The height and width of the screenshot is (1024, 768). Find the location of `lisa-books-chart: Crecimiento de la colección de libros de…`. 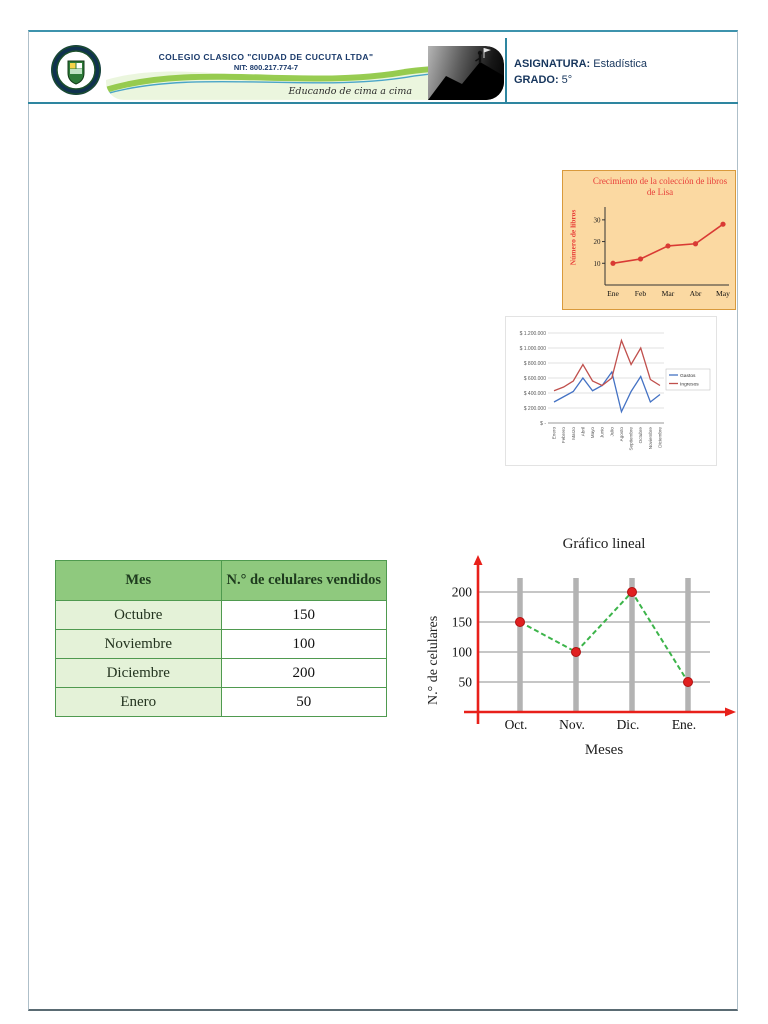

lisa-books-chart: Crecimiento de la colección de libros de… is located at coordinates (649, 240).